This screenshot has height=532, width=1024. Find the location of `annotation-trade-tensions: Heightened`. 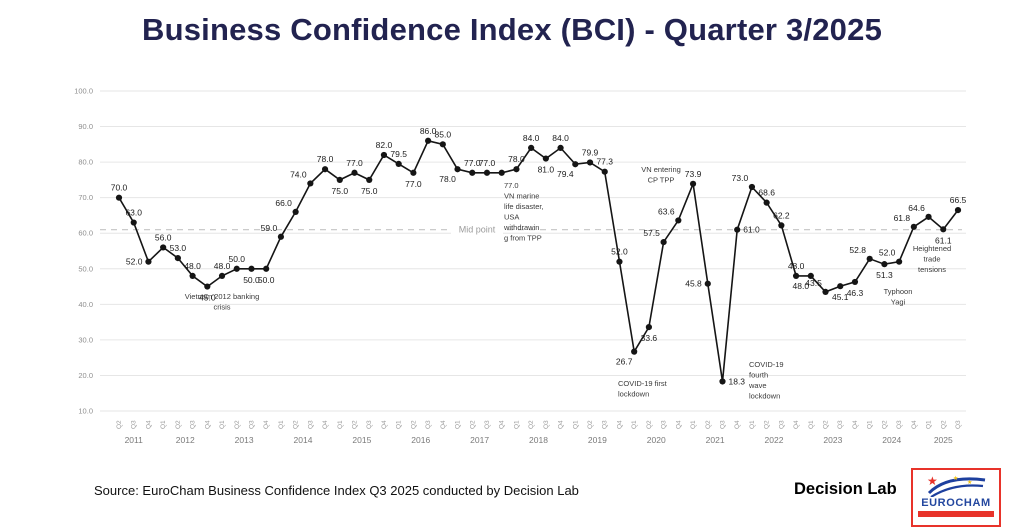

annotation-trade-tensions: Heightened is located at coordinates (932, 248).